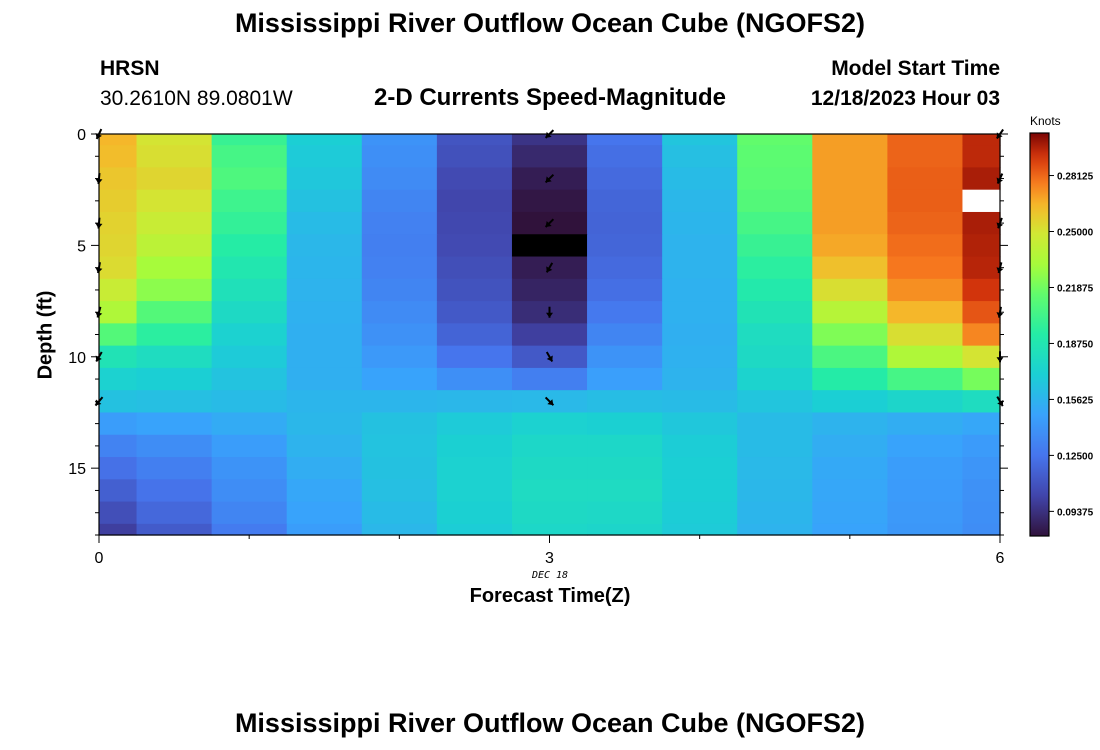 This screenshot has height=750, width=1100. Describe the element at coordinates (45, 335) in the screenshot. I see `y-axis-label: Depth (ft)` at that location.